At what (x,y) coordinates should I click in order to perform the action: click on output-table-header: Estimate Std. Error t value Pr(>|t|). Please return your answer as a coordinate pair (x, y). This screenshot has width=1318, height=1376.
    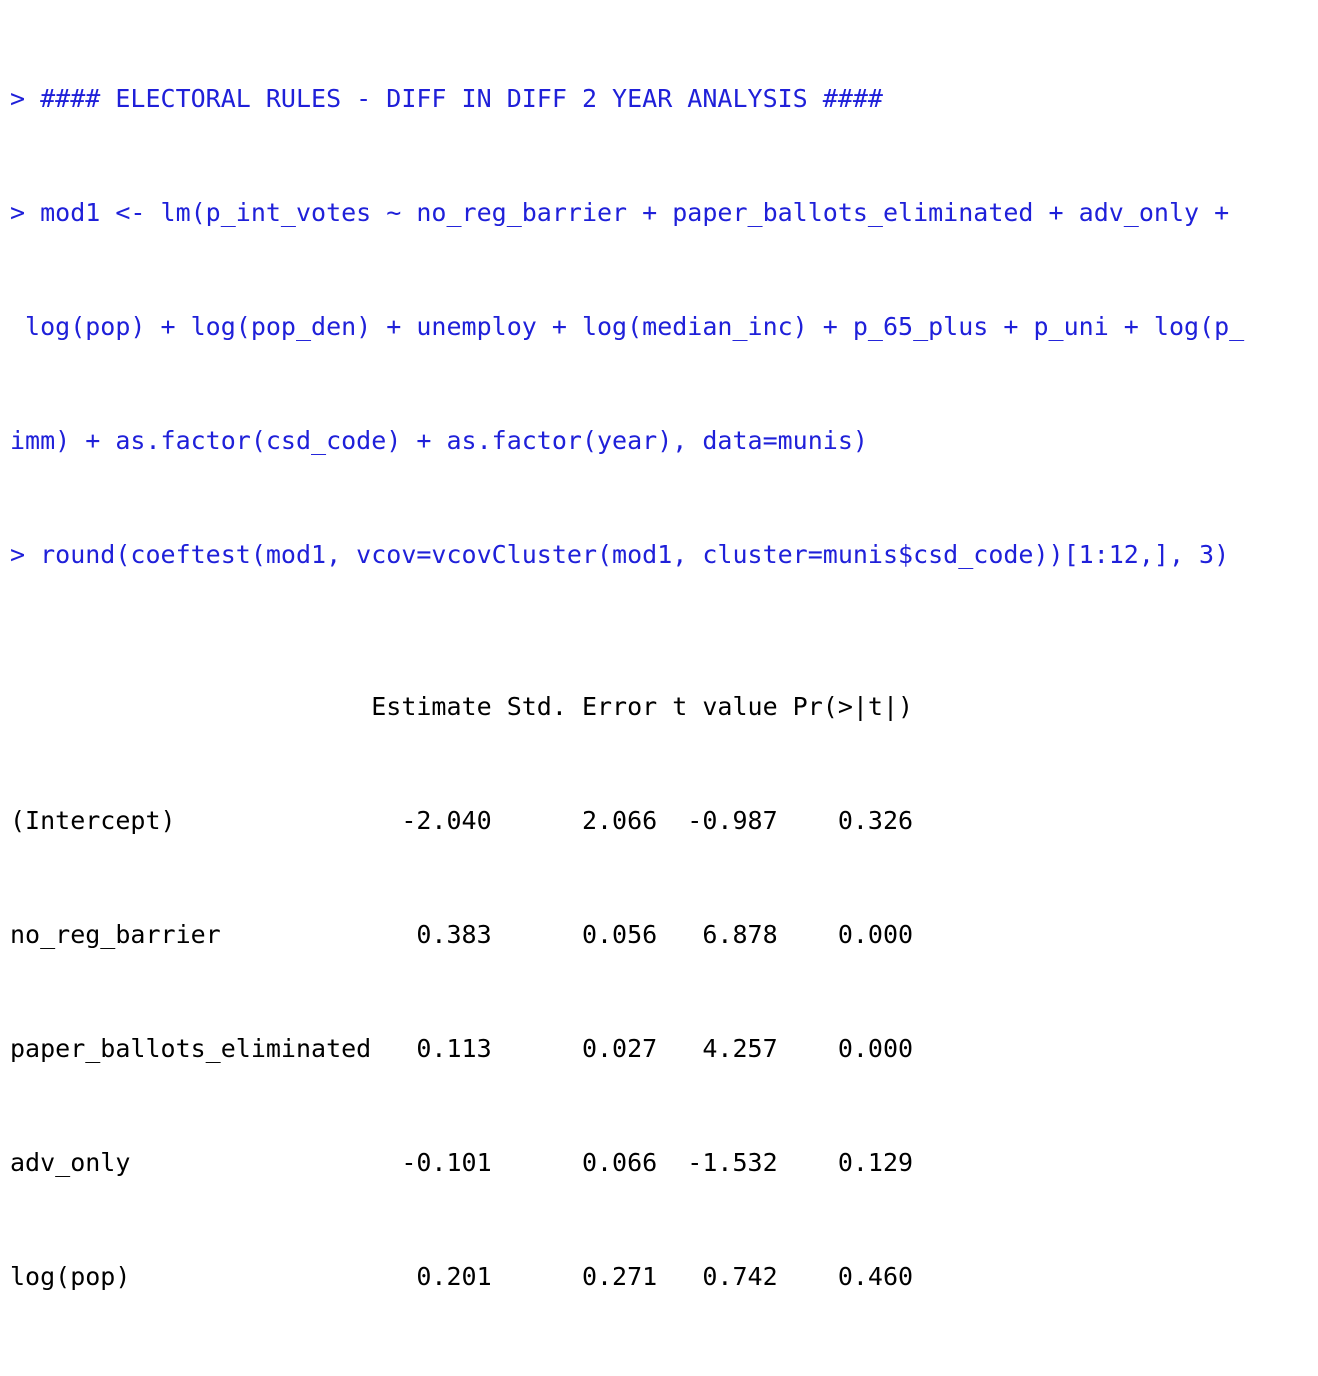
    Looking at the image, I should click on (462, 706).